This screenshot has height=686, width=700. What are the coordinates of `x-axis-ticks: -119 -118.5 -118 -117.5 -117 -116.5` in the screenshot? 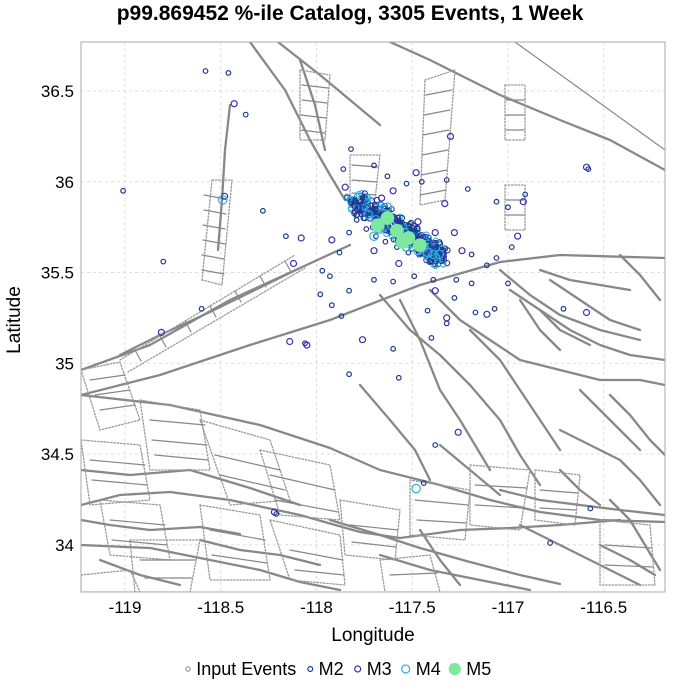 It's located at (368, 607).